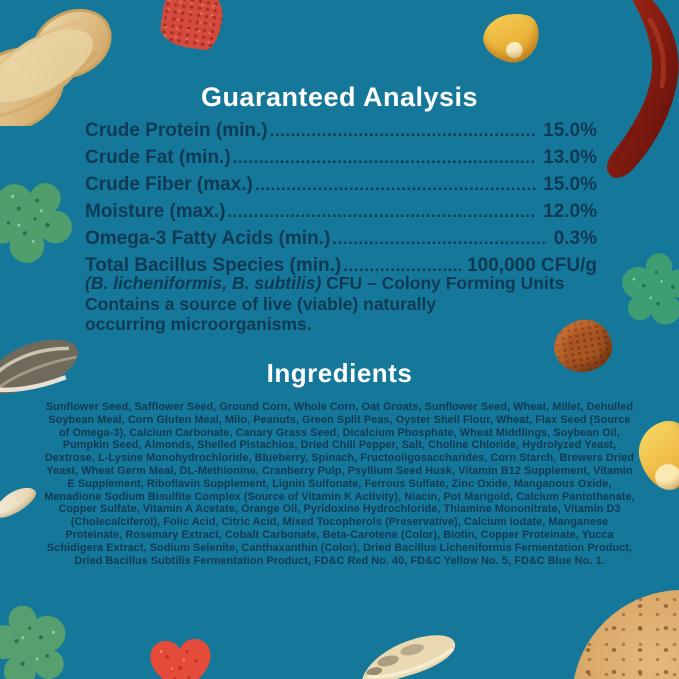  Describe the element at coordinates (37, 223) in the screenshot. I see `green-treat-left-decoration` at that location.